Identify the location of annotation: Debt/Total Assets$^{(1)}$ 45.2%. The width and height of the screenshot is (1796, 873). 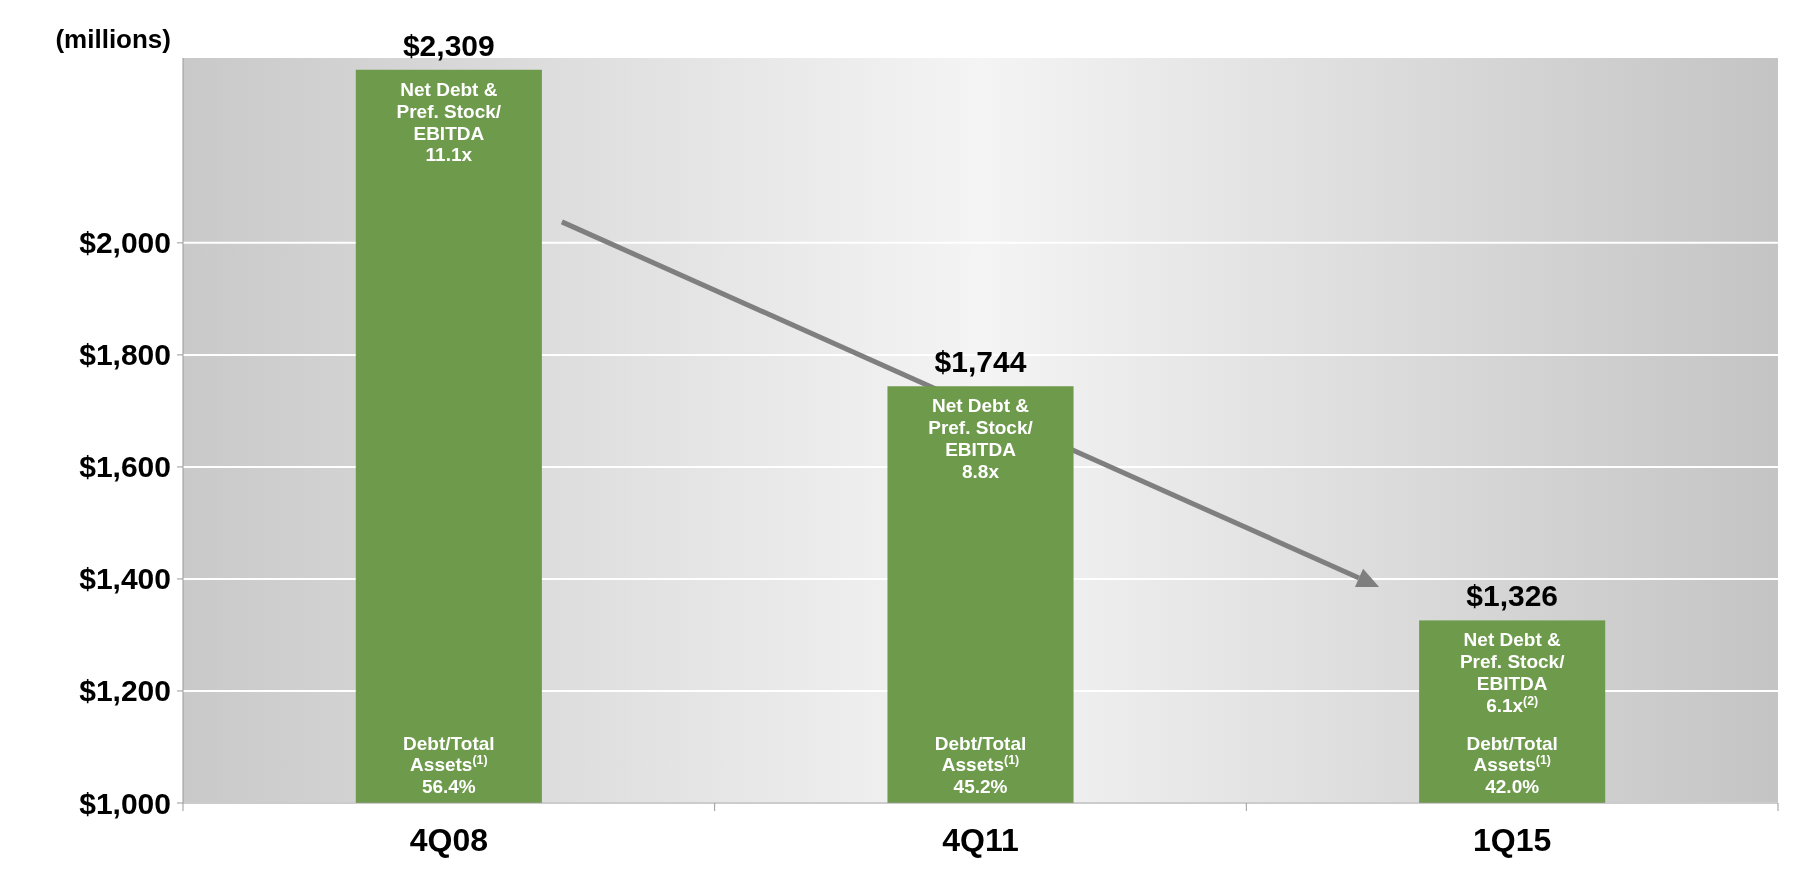
(980, 765).